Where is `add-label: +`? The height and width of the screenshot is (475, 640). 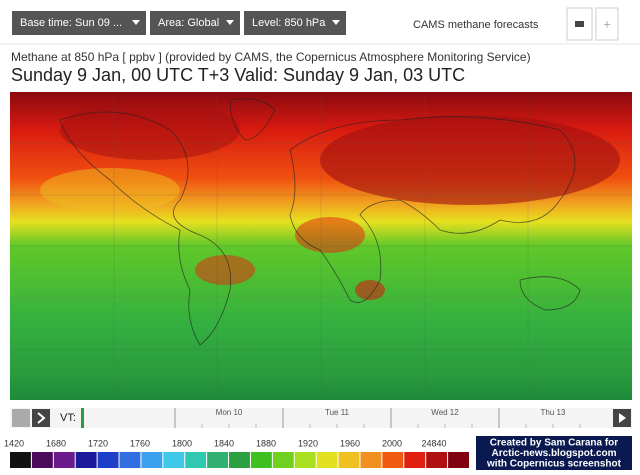
add-label: + is located at coordinates (607, 23).